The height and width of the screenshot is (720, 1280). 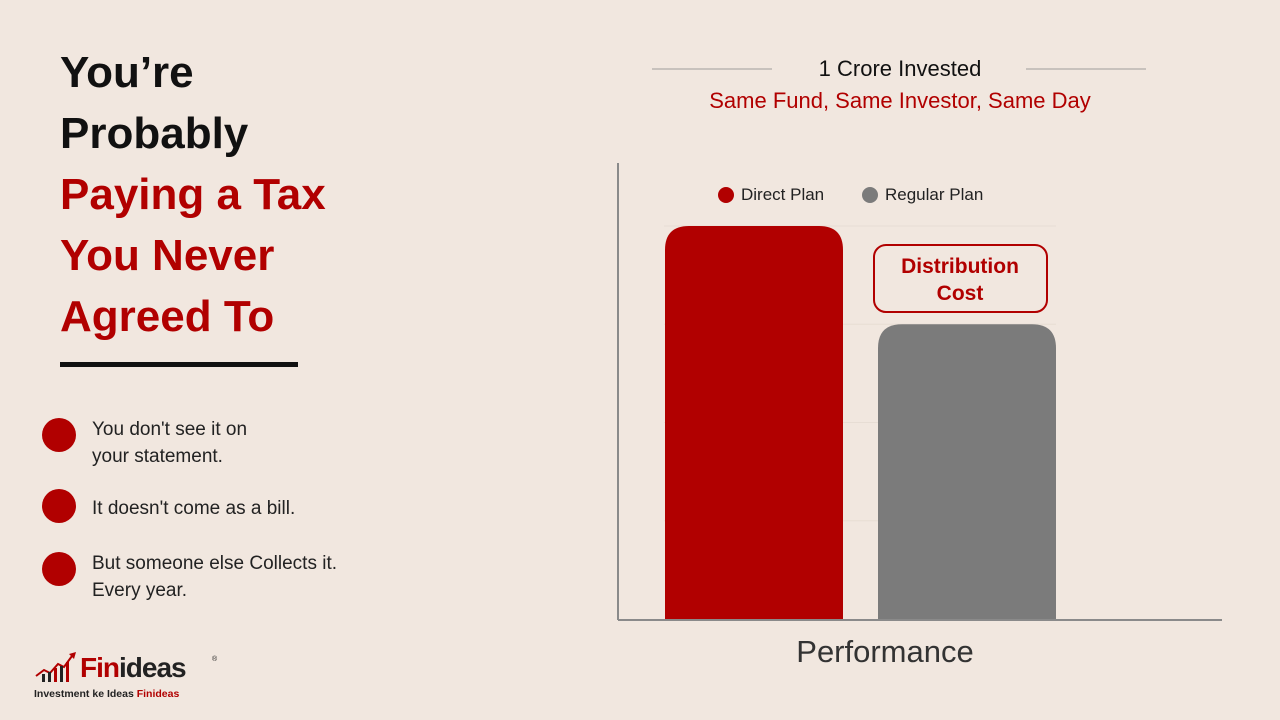 What do you see at coordinates (900, 100) in the screenshot?
I see `chart-subtitle: Same Fund, Same Investor, Same Day` at bounding box center [900, 100].